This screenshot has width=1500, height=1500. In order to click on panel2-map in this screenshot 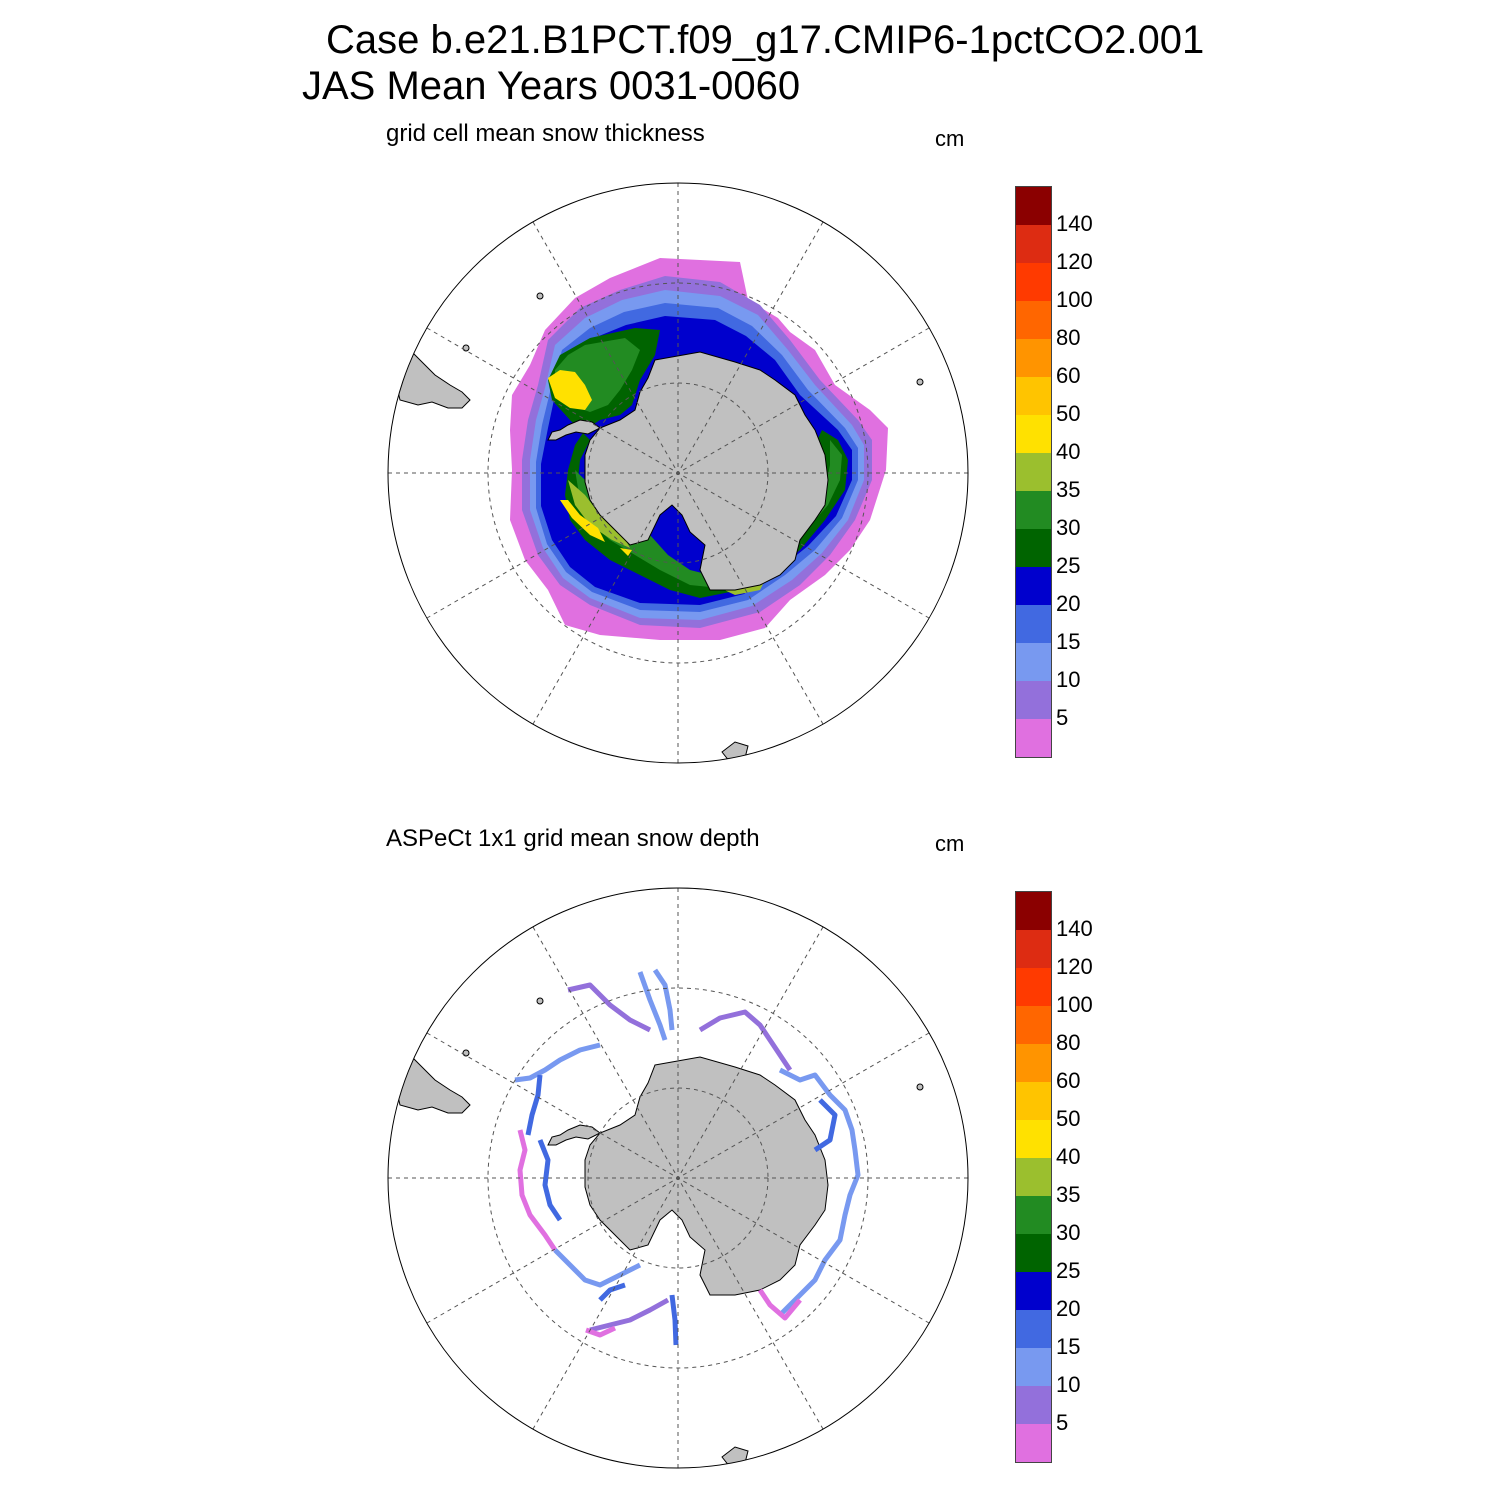, I will do `click(678, 1178)`.